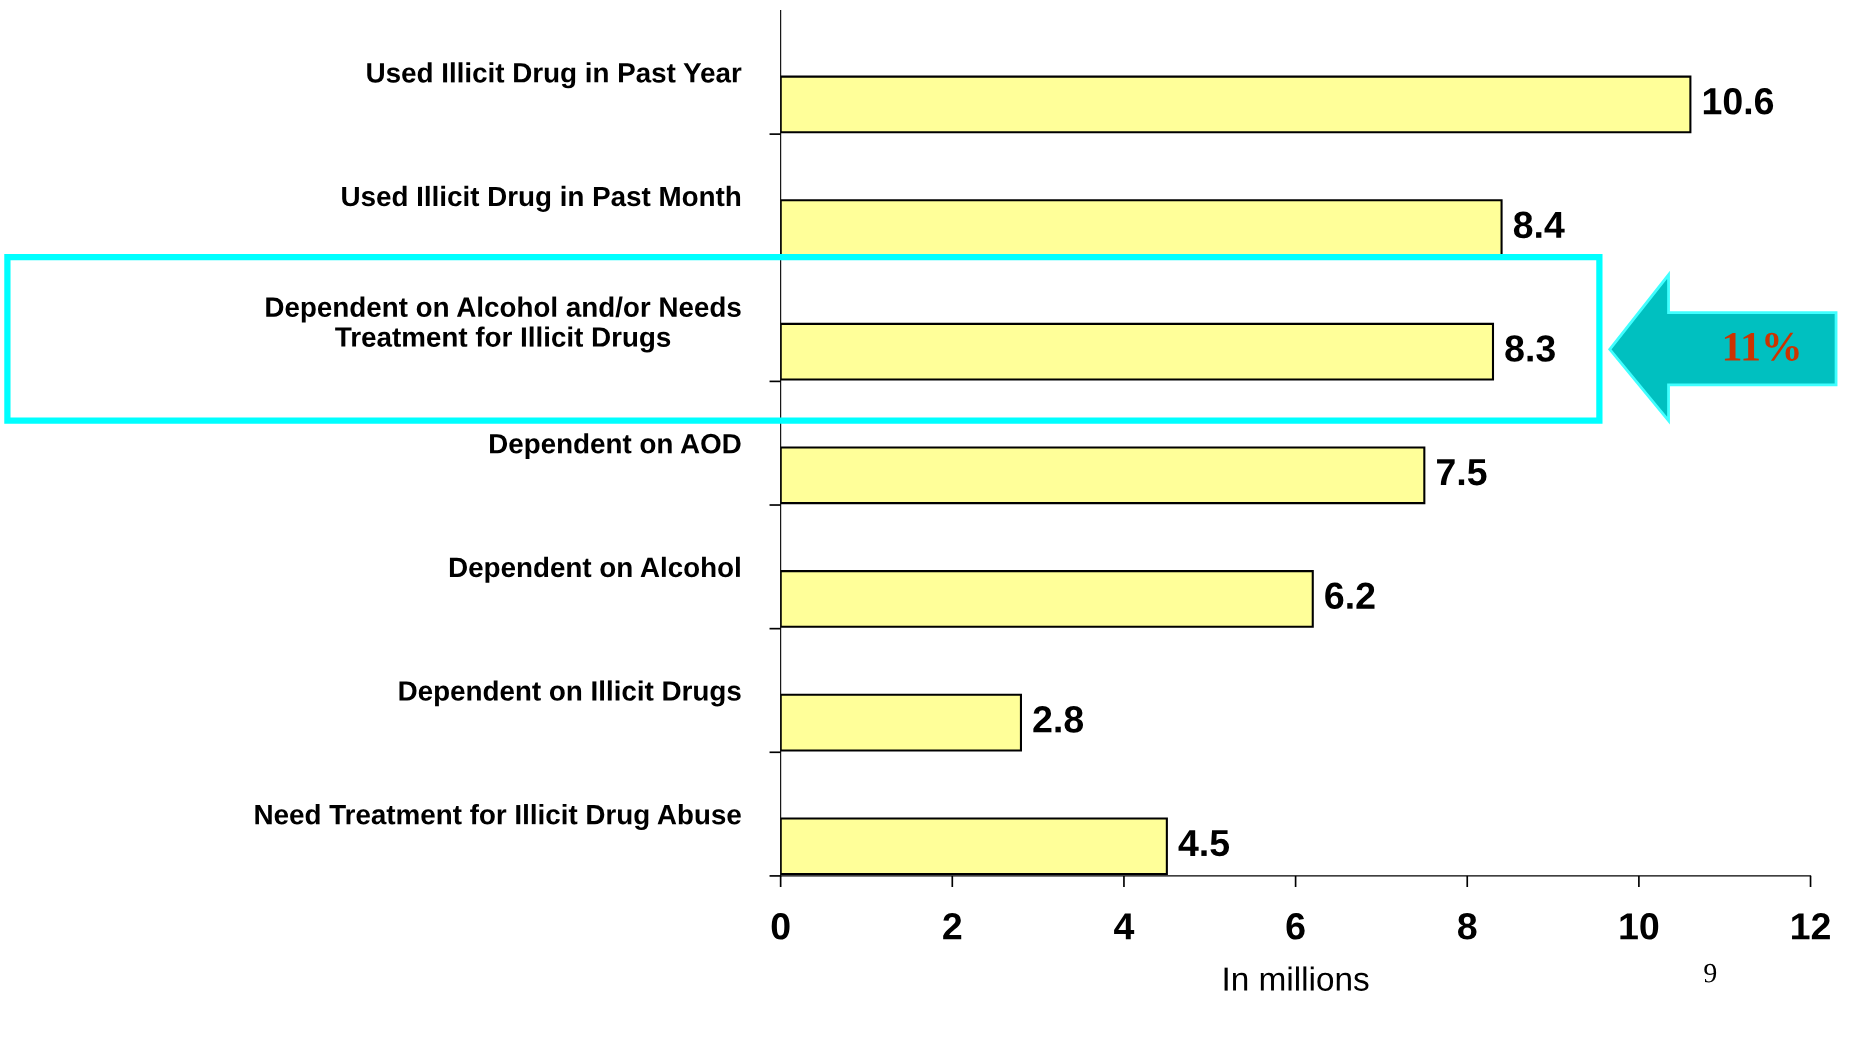 This screenshot has height=1049, width=1849. Describe the element at coordinates (1761, 346) in the screenshot. I see `annotation: 11%` at that location.